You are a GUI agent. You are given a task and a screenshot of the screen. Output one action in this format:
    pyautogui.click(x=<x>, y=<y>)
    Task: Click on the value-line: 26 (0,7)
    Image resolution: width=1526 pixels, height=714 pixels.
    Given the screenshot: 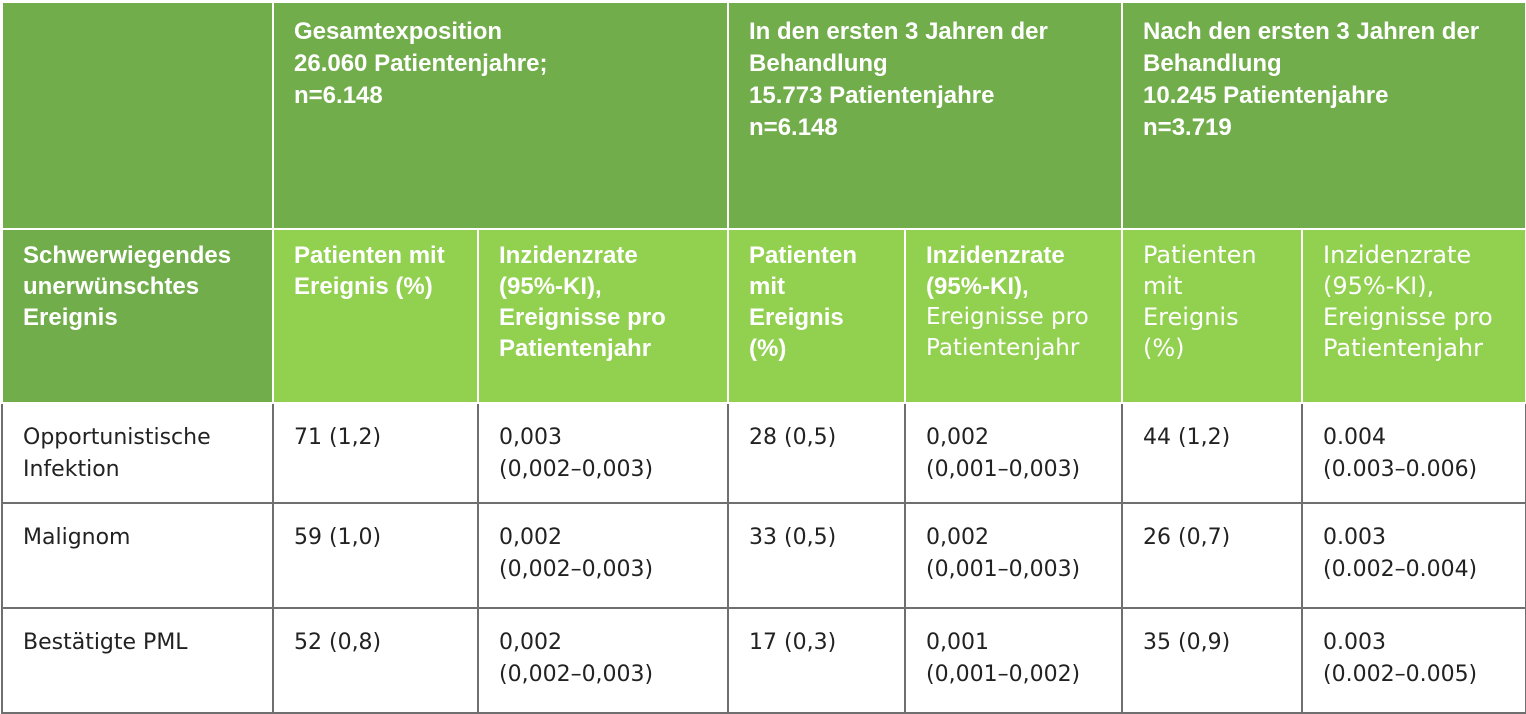 What is the action you would take?
    pyautogui.click(x=1187, y=537)
    